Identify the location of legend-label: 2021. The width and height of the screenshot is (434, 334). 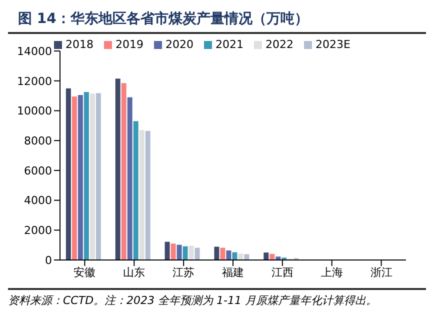
(230, 44).